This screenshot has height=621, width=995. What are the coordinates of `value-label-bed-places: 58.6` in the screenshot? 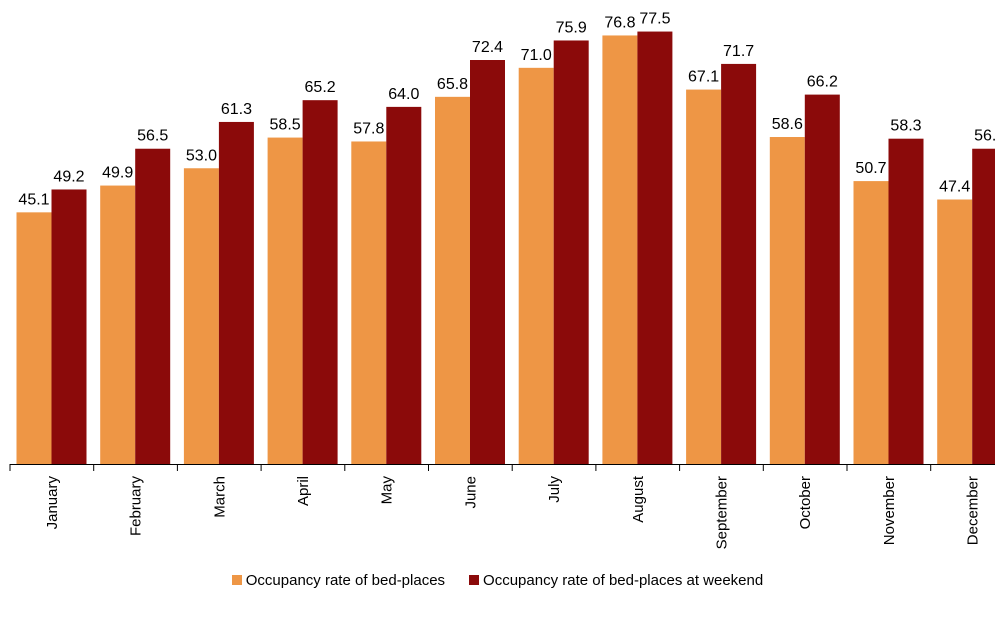 It's located at (787, 124).